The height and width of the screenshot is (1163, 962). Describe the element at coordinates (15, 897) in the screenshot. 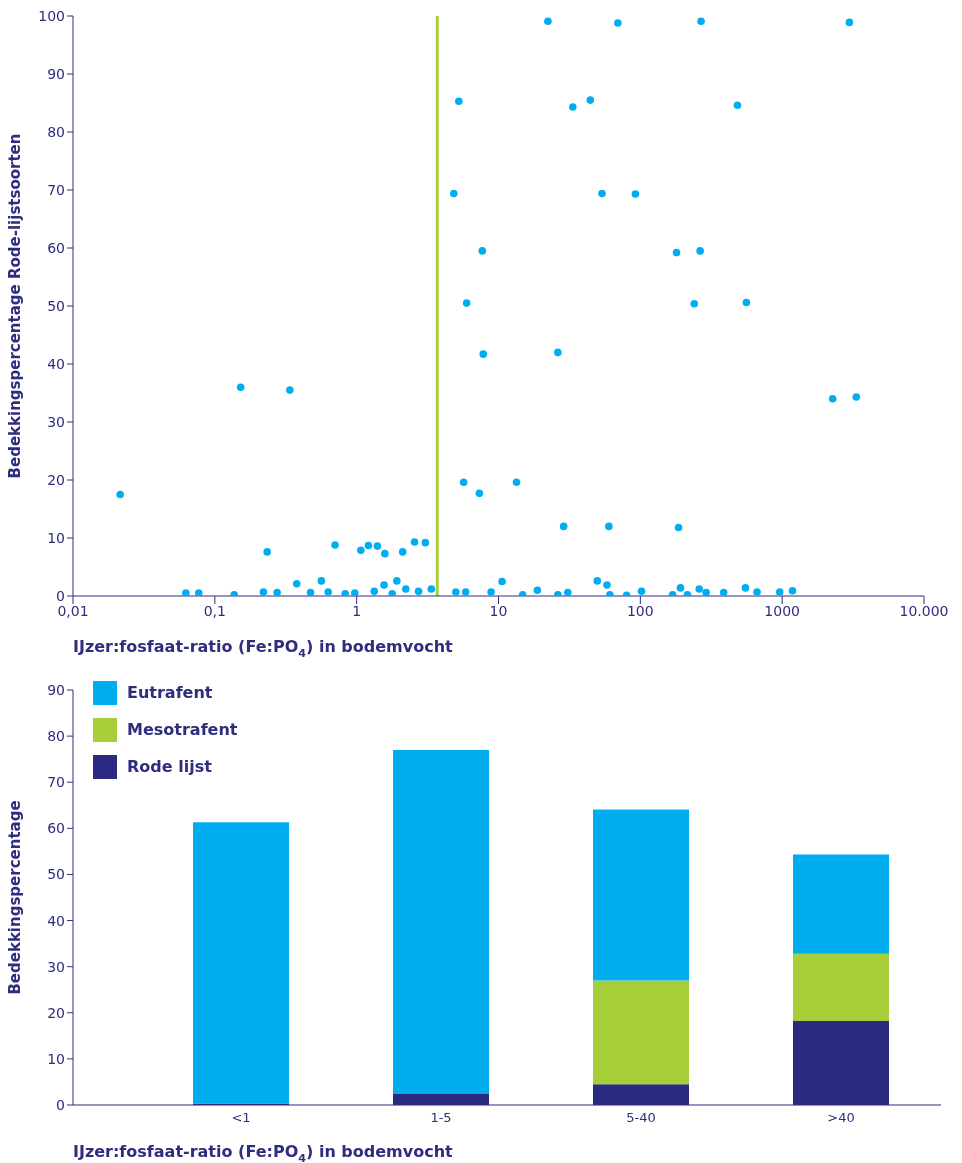

I see `y-axis-title: Bedekkingspercentage` at that location.